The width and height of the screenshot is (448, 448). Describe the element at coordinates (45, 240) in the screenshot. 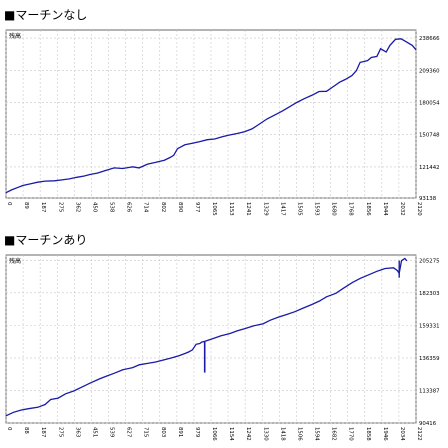

I see `chart-title-with-martingale: ■マーチンあり` at that location.